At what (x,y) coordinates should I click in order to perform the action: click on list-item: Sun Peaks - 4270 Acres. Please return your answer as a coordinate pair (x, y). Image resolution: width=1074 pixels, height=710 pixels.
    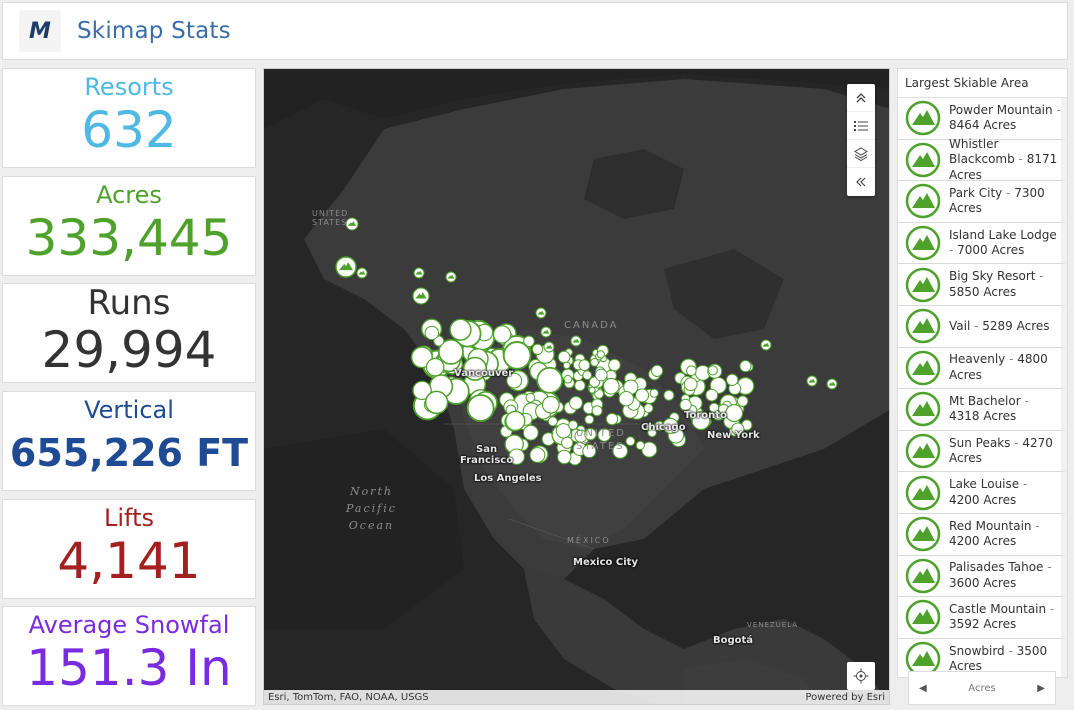
    Looking at the image, I should click on (982, 451).